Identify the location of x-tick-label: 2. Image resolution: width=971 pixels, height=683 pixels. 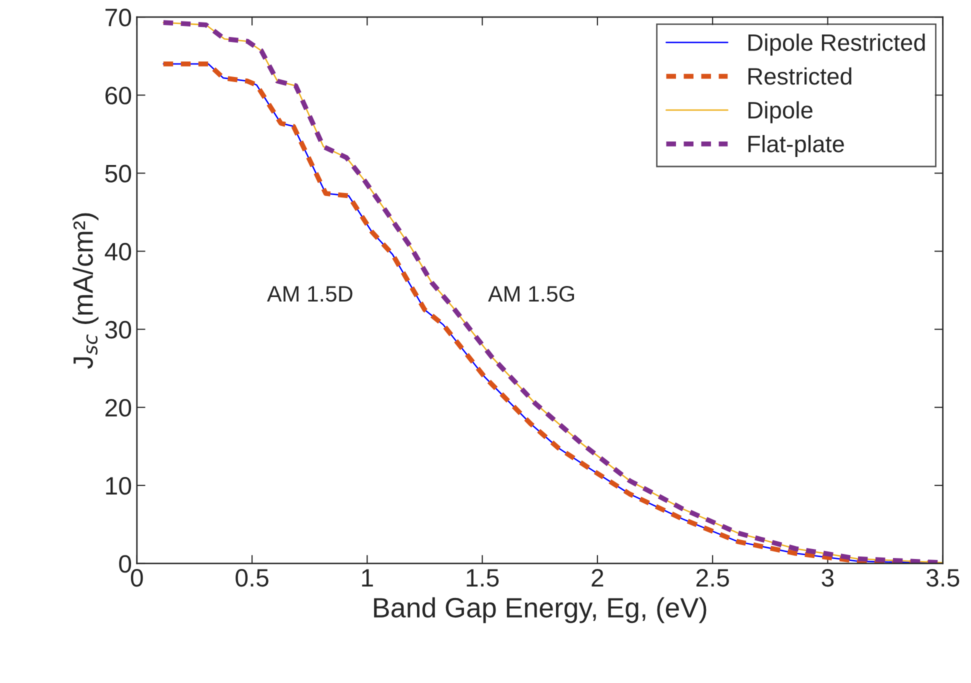
(598, 577).